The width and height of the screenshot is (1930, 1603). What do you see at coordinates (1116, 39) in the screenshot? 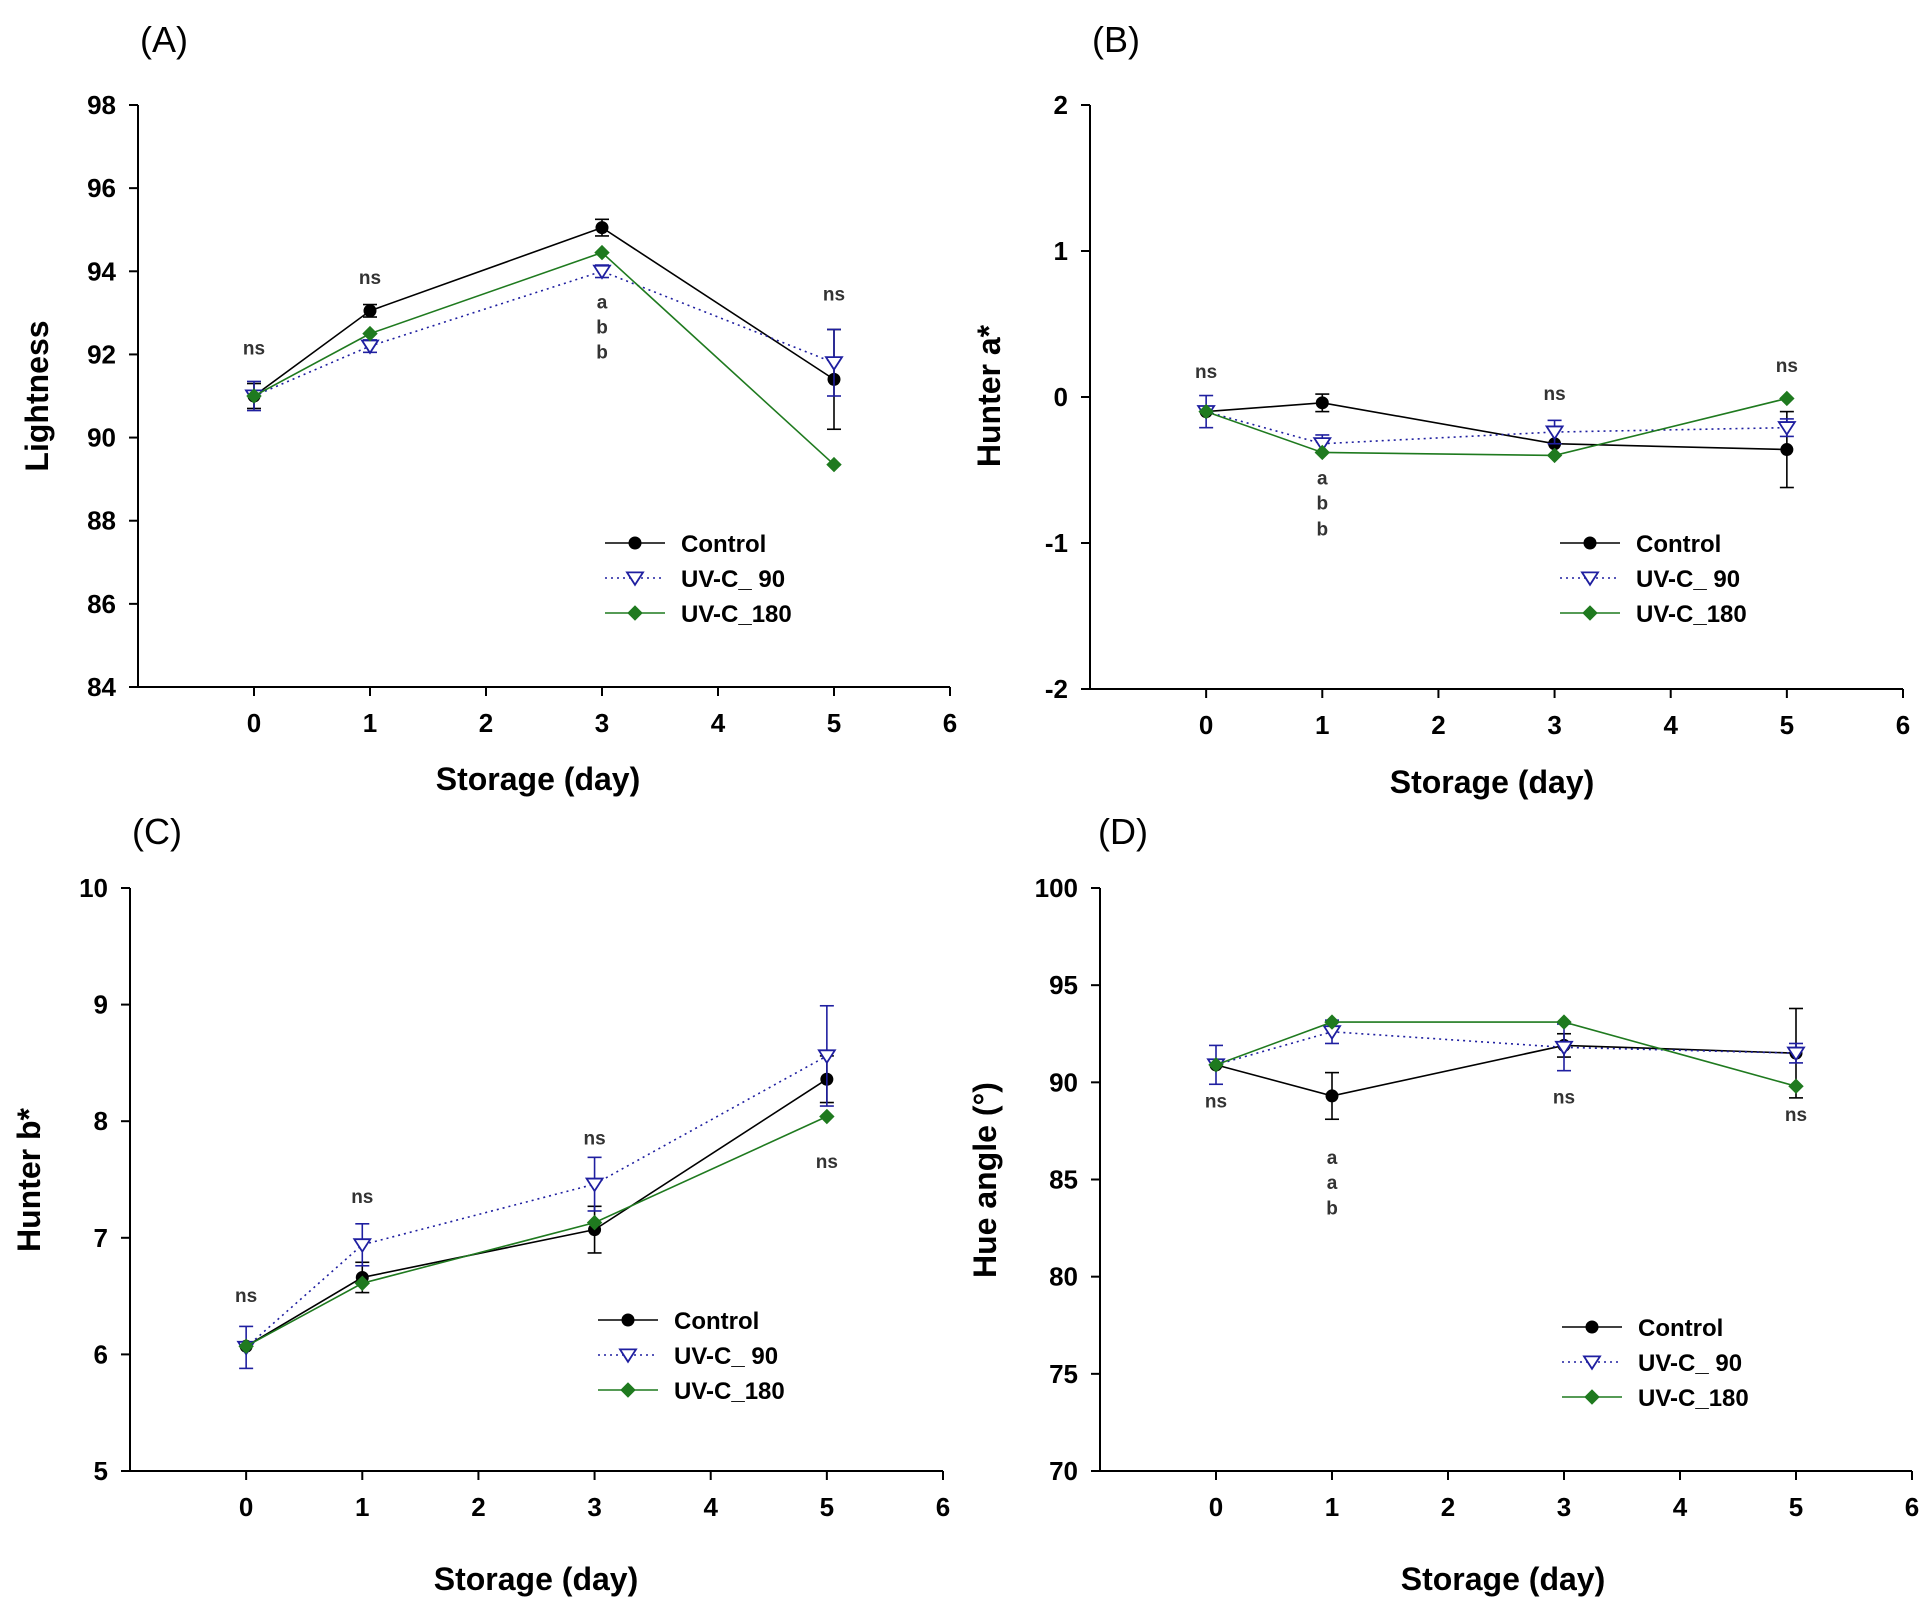
I see `panel-letter: (B)` at bounding box center [1116, 39].